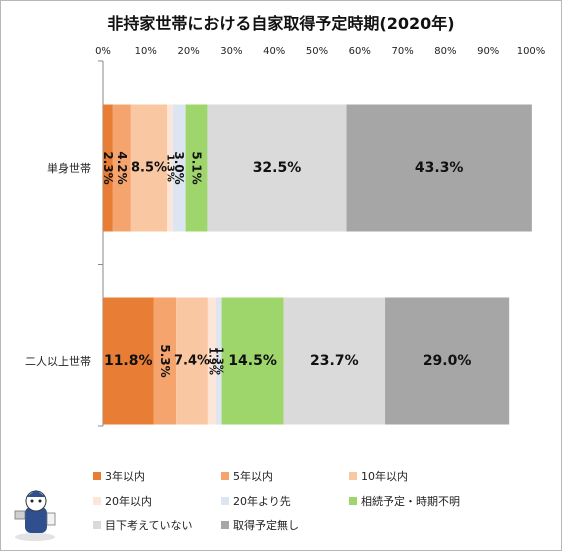 The image size is (562, 552). I want to click on x-tick-label: 0%, so click(103, 51).